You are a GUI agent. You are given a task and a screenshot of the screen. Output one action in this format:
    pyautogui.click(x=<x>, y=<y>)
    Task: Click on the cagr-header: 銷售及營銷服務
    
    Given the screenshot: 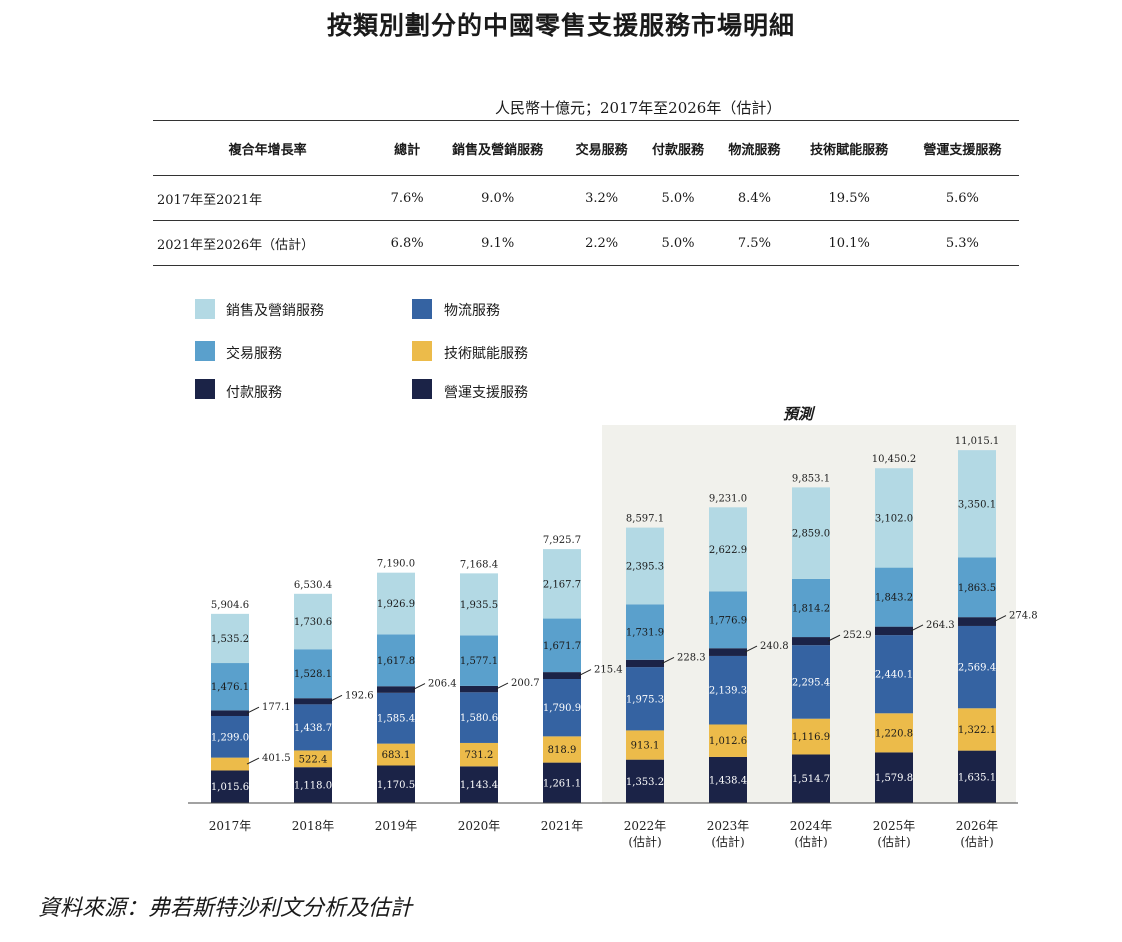 What is the action you would take?
    pyautogui.click(x=497, y=148)
    